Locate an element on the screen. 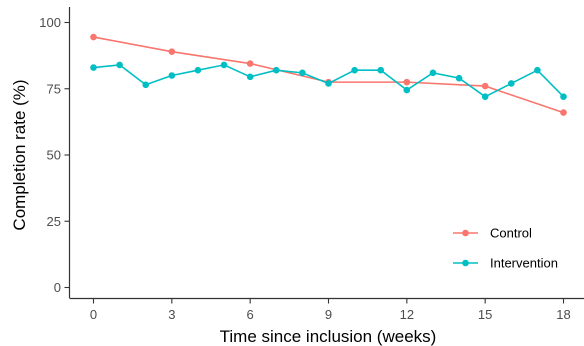 This screenshot has width=584, height=346. legend: Control Intervention is located at coordinates (505, 248).